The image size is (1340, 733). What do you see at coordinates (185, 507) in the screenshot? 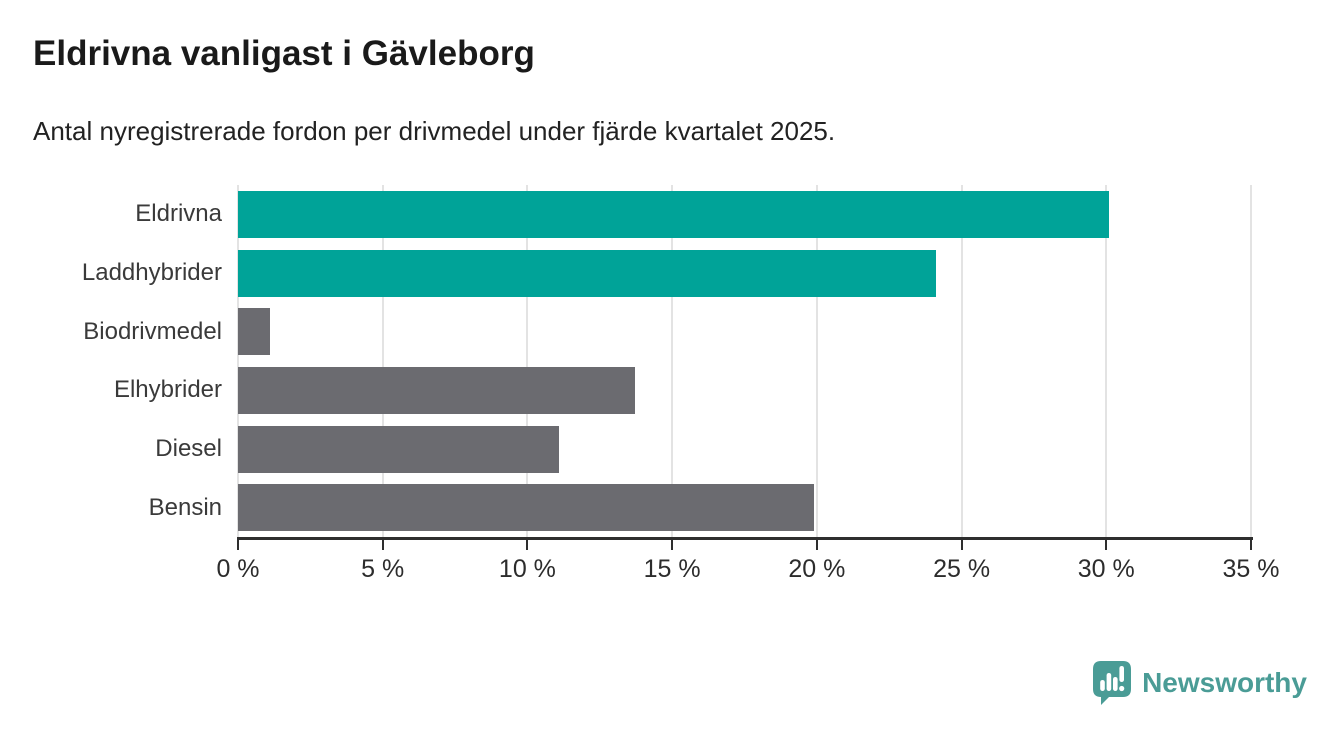
I see `category-label-bensin: Bensin` at bounding box center [185, 507].